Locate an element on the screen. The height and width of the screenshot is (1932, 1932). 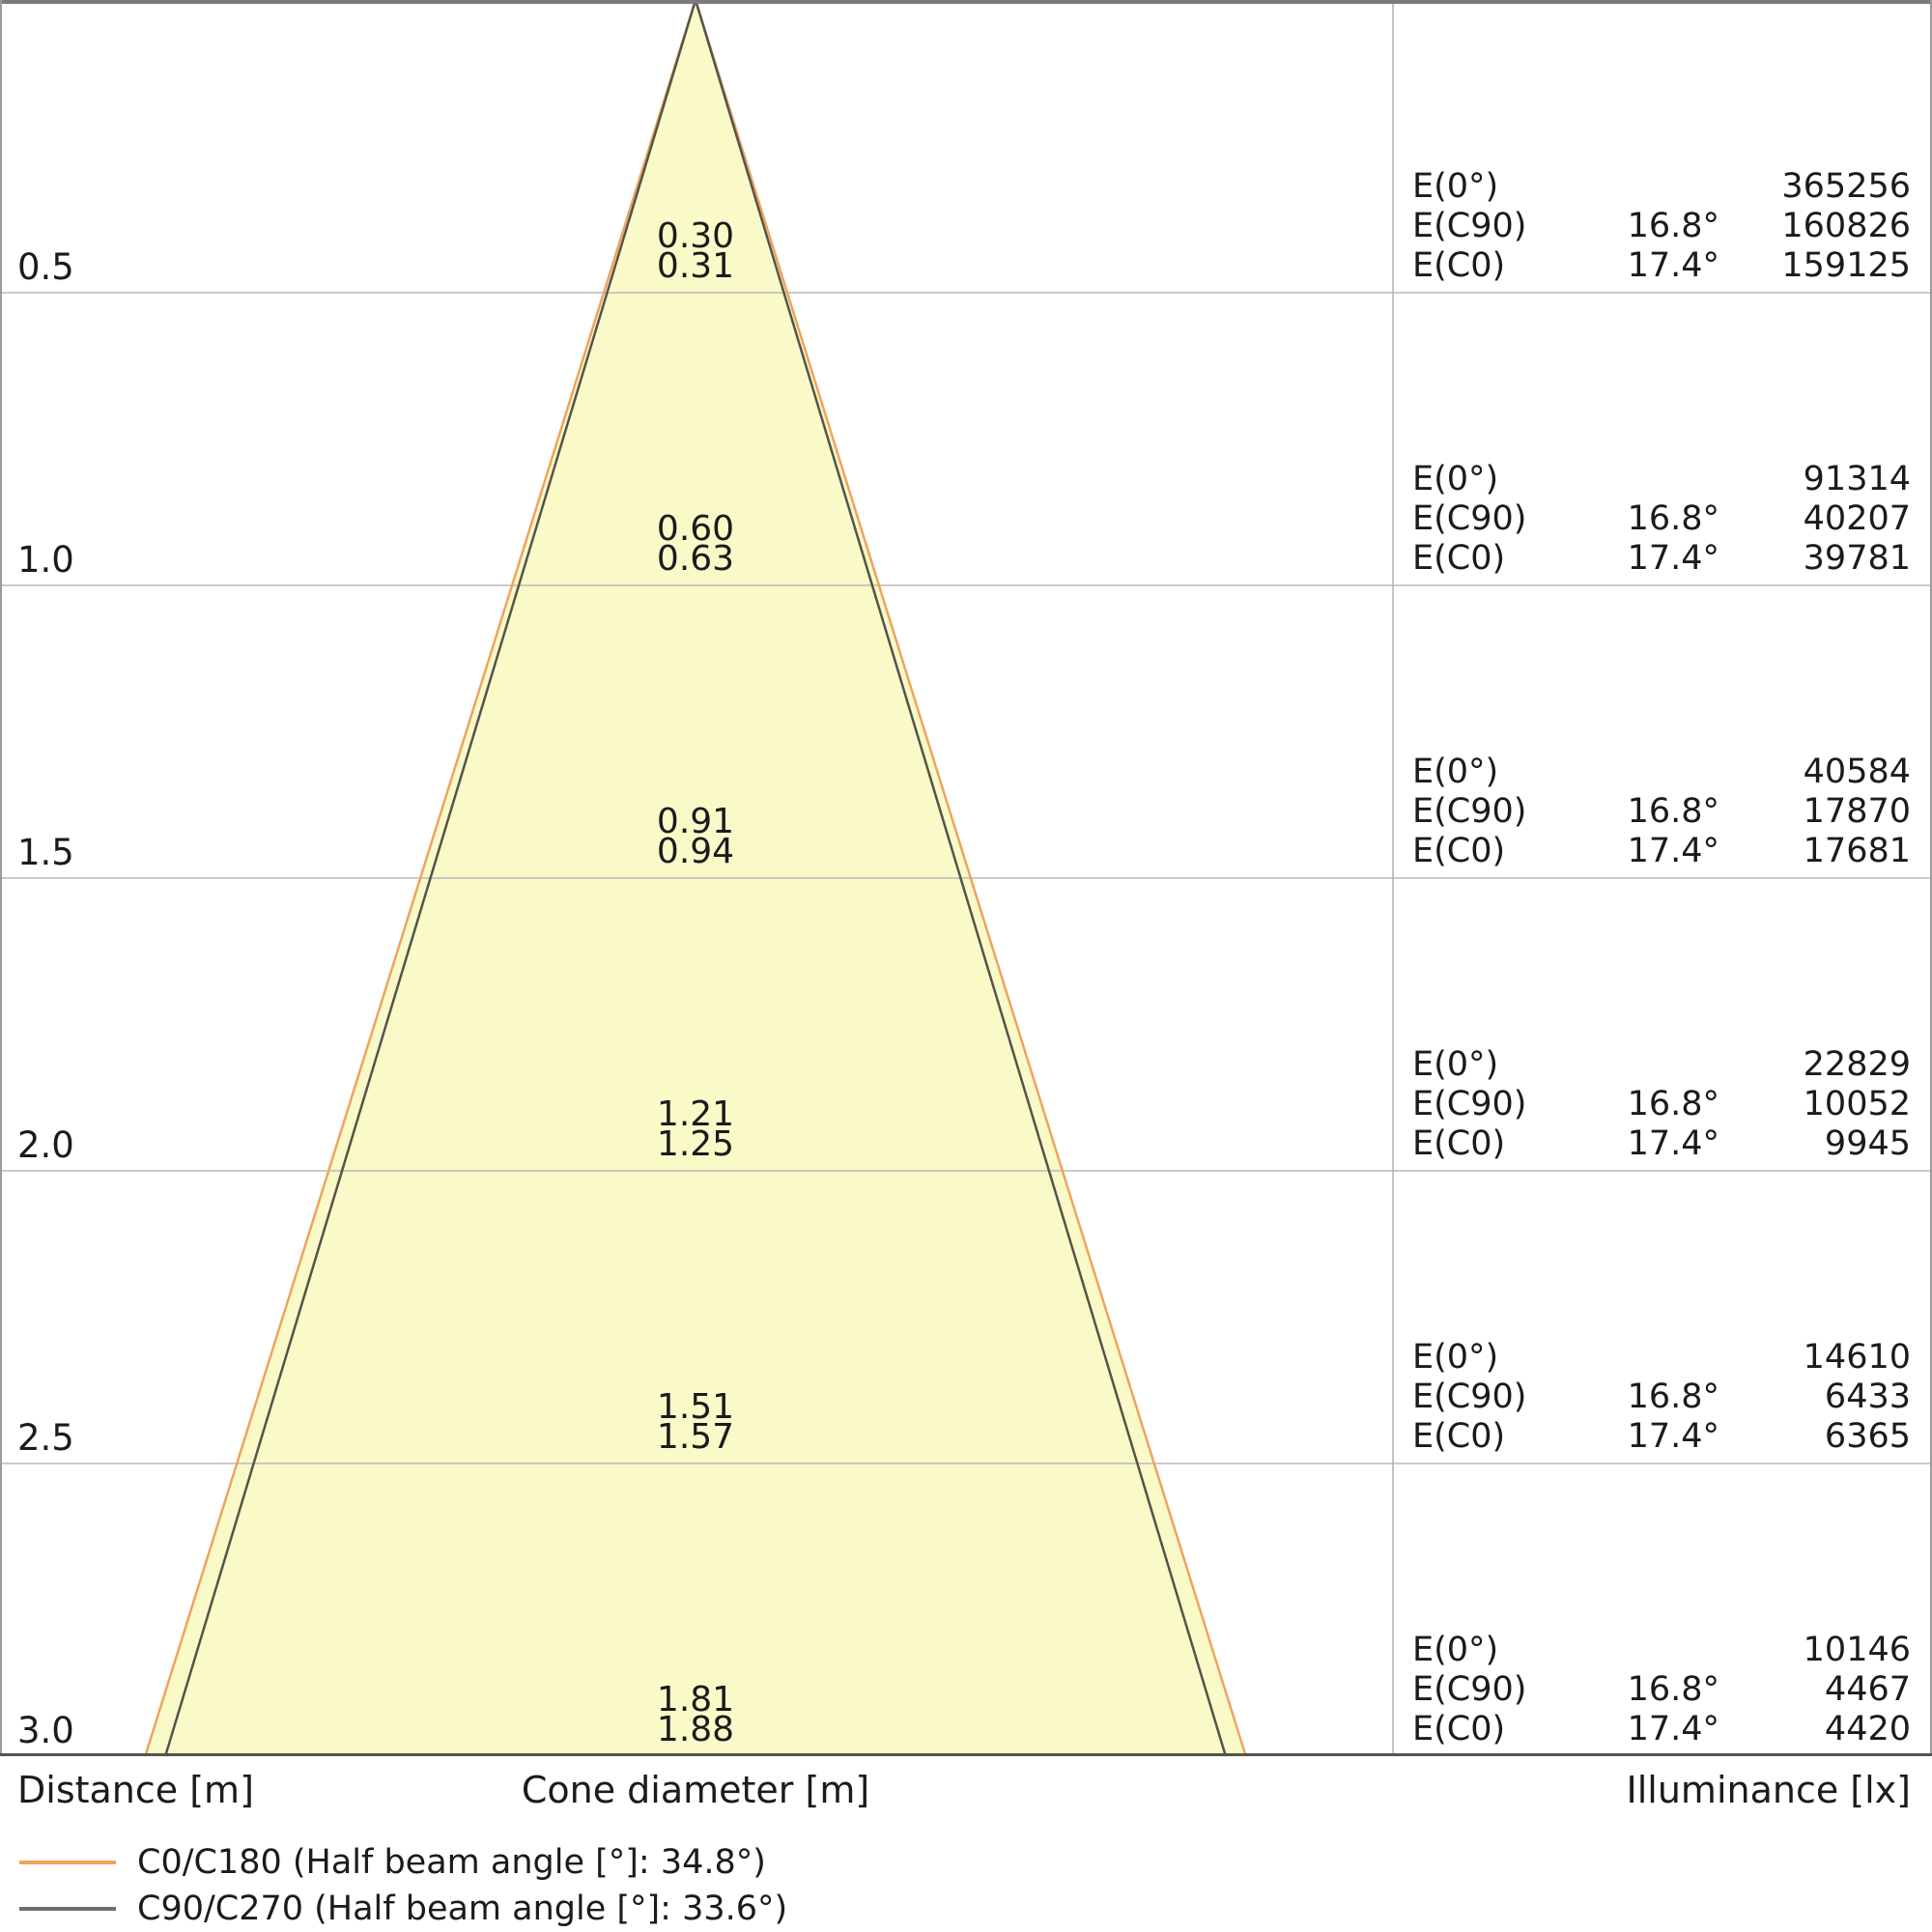
distance-axis-label: Distance [m] is located at coordinates (135, 1790).